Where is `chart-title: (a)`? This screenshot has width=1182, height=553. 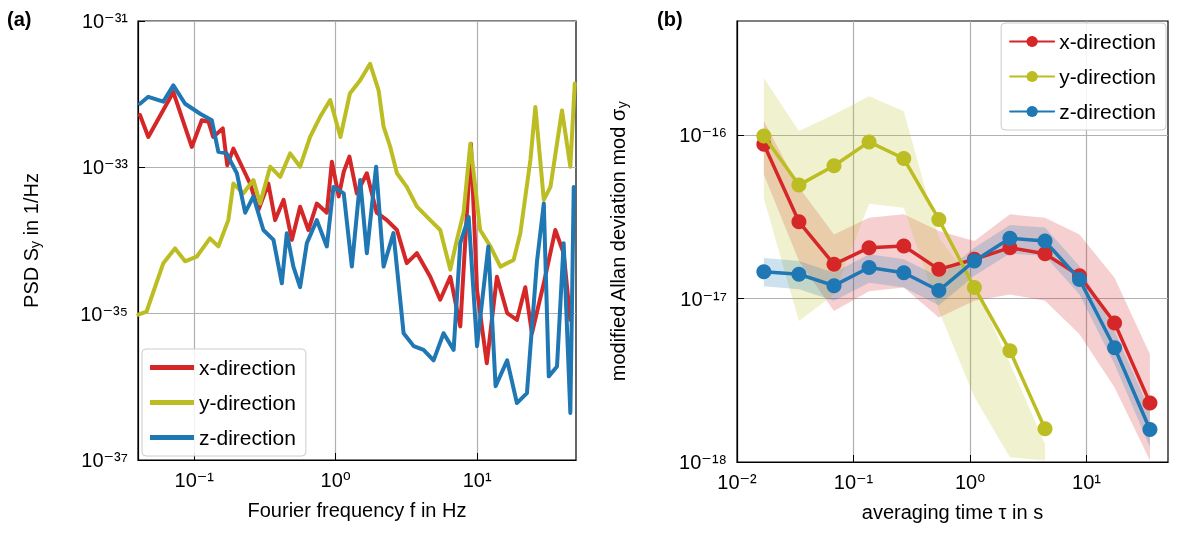 chart-title: (a) is located at coordinates (19, 19).